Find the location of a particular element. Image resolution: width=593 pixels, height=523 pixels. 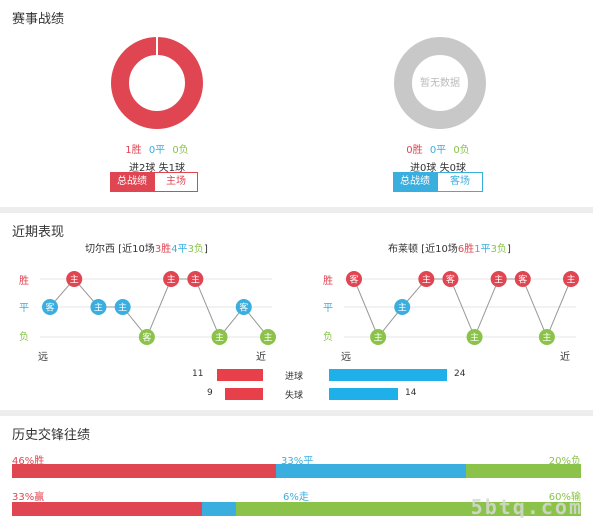

conceded-home-value: 9 is located at coordinates (210, 393).